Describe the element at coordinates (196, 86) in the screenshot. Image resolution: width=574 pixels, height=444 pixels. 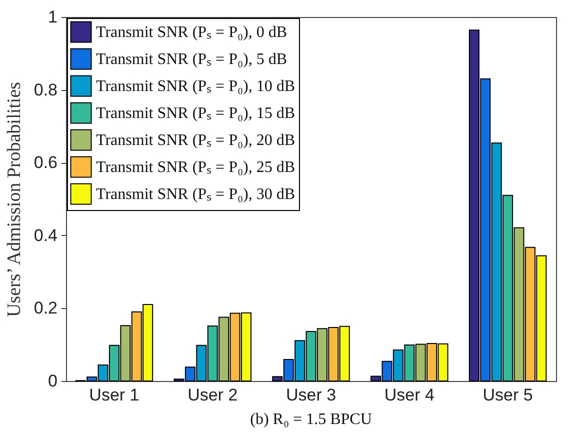
I see `legend-label: Transmit SNR (Pₛ = P₀), 10 dB` at that location.